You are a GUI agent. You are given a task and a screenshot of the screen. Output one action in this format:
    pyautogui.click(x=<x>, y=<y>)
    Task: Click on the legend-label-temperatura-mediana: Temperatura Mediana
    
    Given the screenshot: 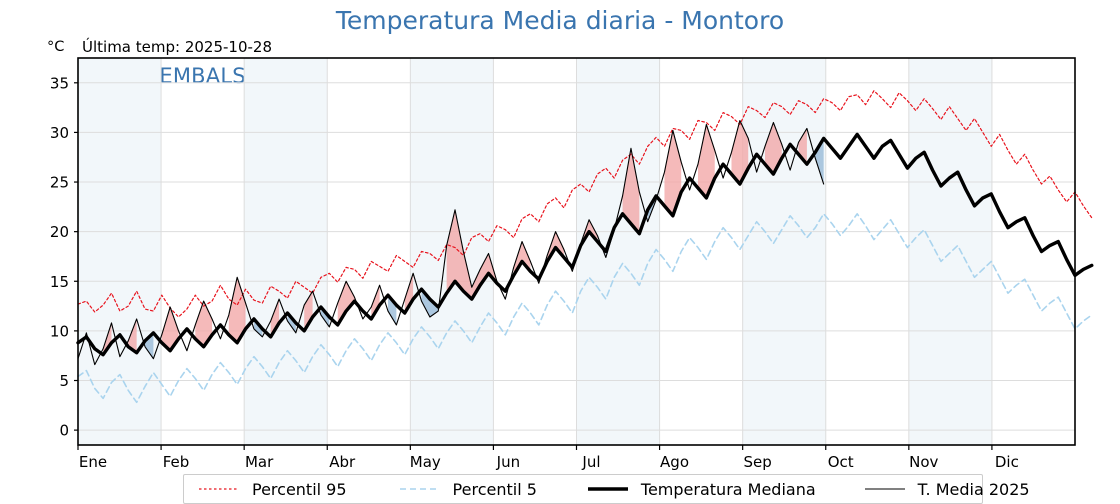 What is the action you would take?
    pyautogui.click(x=728, y=489)
    